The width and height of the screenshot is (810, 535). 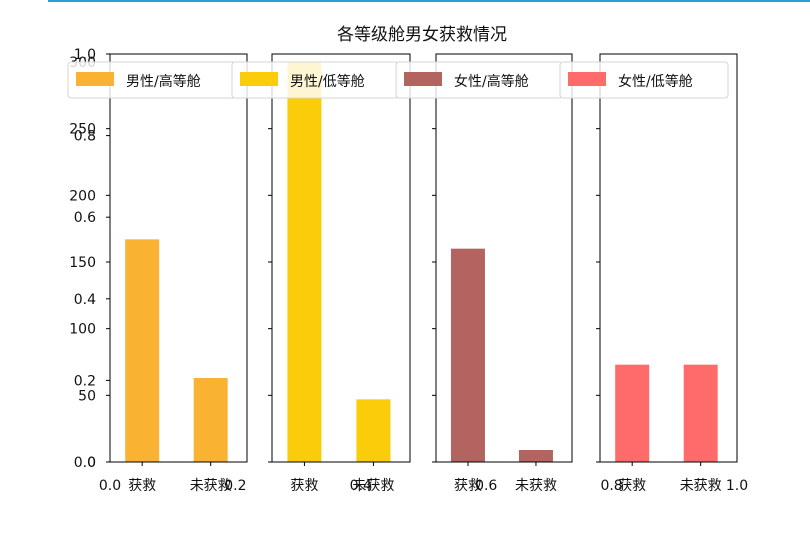 What do you see at coordinates (85, 300) in the screenshot?
I see `overlay-y-tick-label: 0.4` at bounding box center [85, 300].